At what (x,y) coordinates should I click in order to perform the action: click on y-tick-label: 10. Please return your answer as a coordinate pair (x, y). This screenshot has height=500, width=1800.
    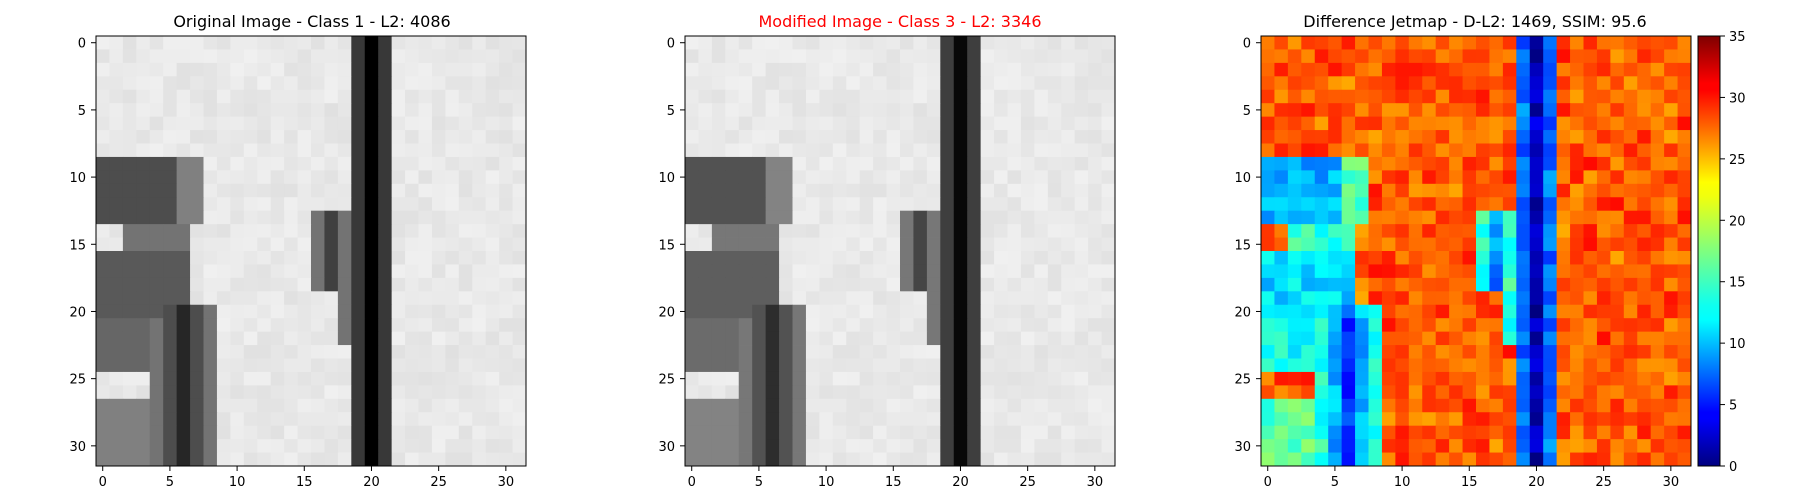
    Looking at the image, I should click on (77, 178).